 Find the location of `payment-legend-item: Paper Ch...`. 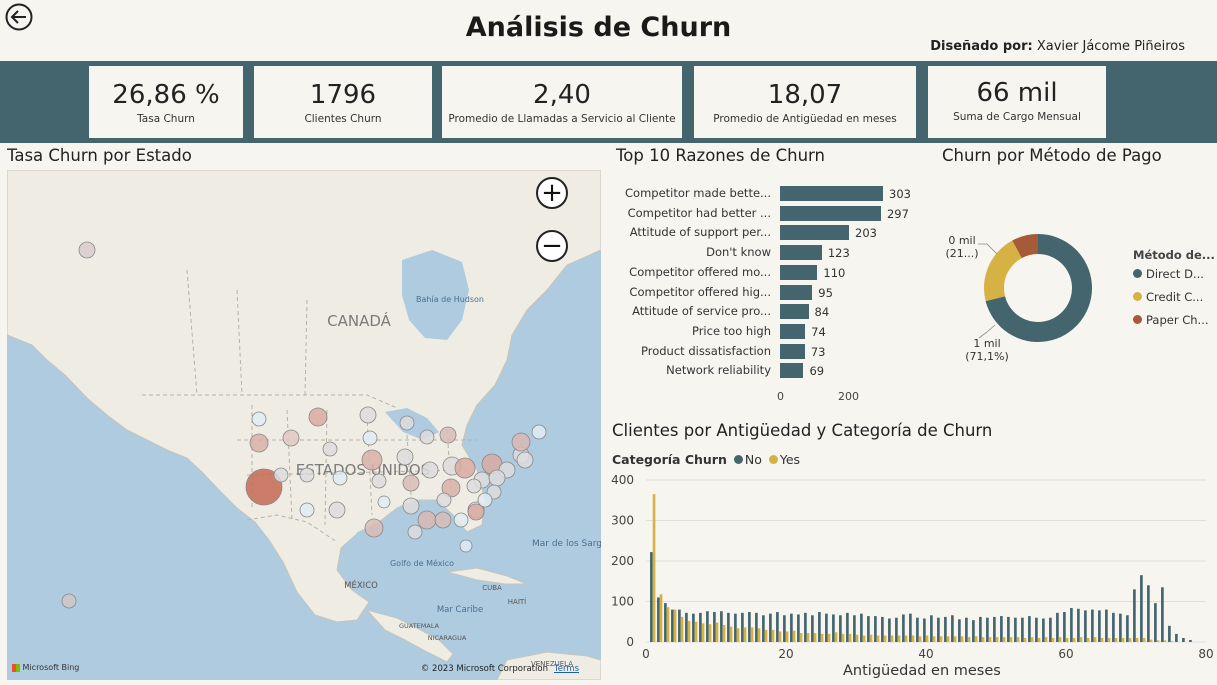

payment-legend-item: Paper Ch... is located at coordinates (1171, 320).